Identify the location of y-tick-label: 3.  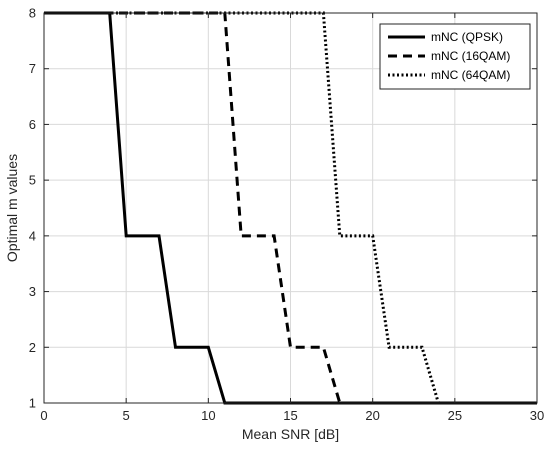
(32, 291).